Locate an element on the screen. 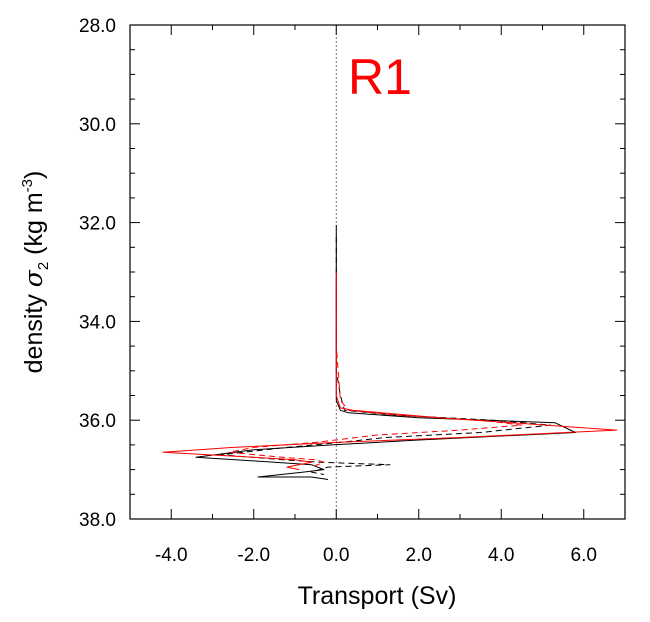 This screenshot has width=650, height=622. x-tick-label: 0.0 is located at coordinates (336, 555).